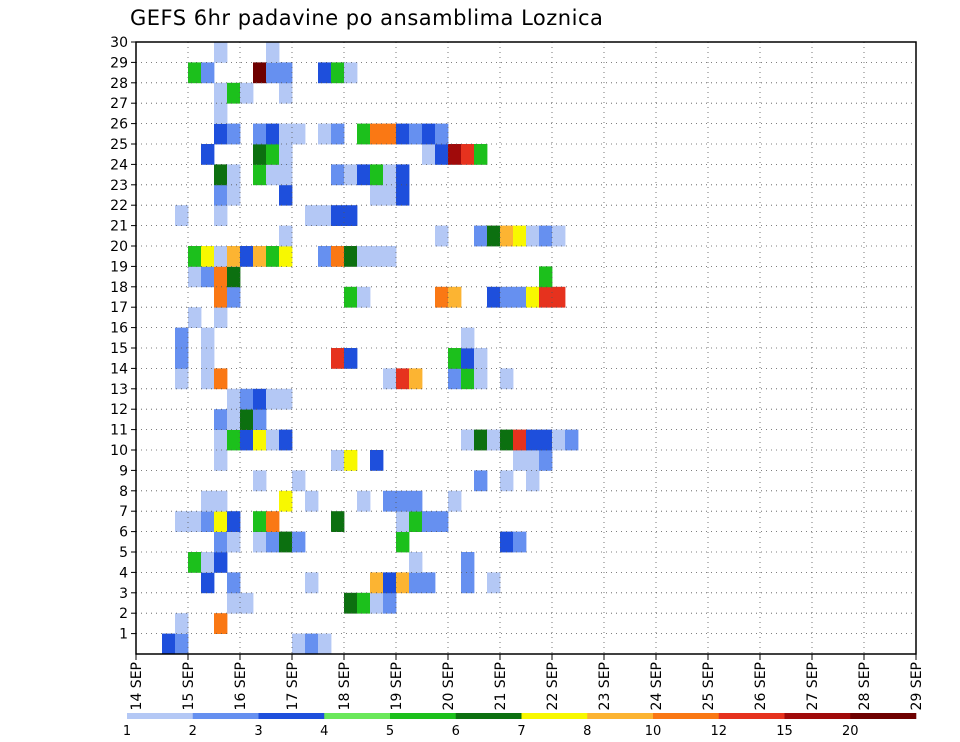 This screenshot has width=960, height=742. What do you see at coordinates (917, 686) in the screenshot?
I see `x-tick-label: 29 SEP` at bounding box center [917, 686].